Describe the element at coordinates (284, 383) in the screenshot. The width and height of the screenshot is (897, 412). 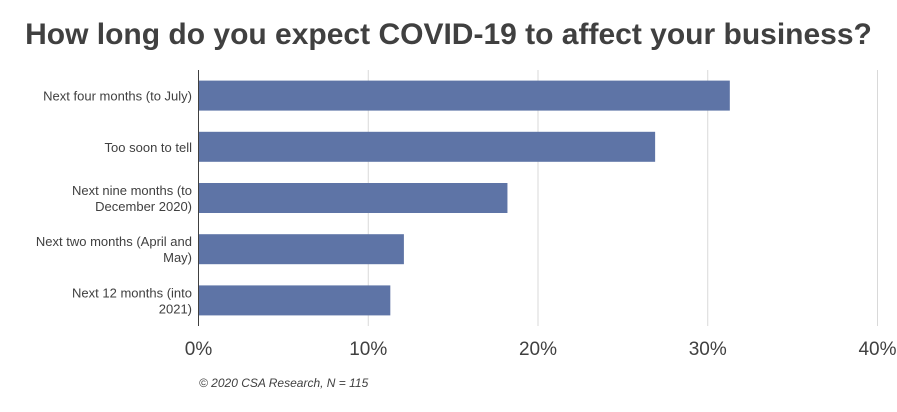
I see `footnote: © 2020 CSA Research, N = 115` at that location.